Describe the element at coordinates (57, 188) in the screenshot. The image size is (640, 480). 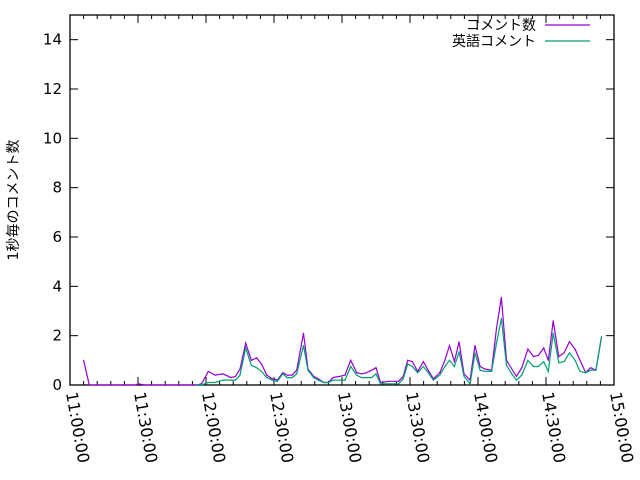
I see `y-tick-label: 8` at that location.